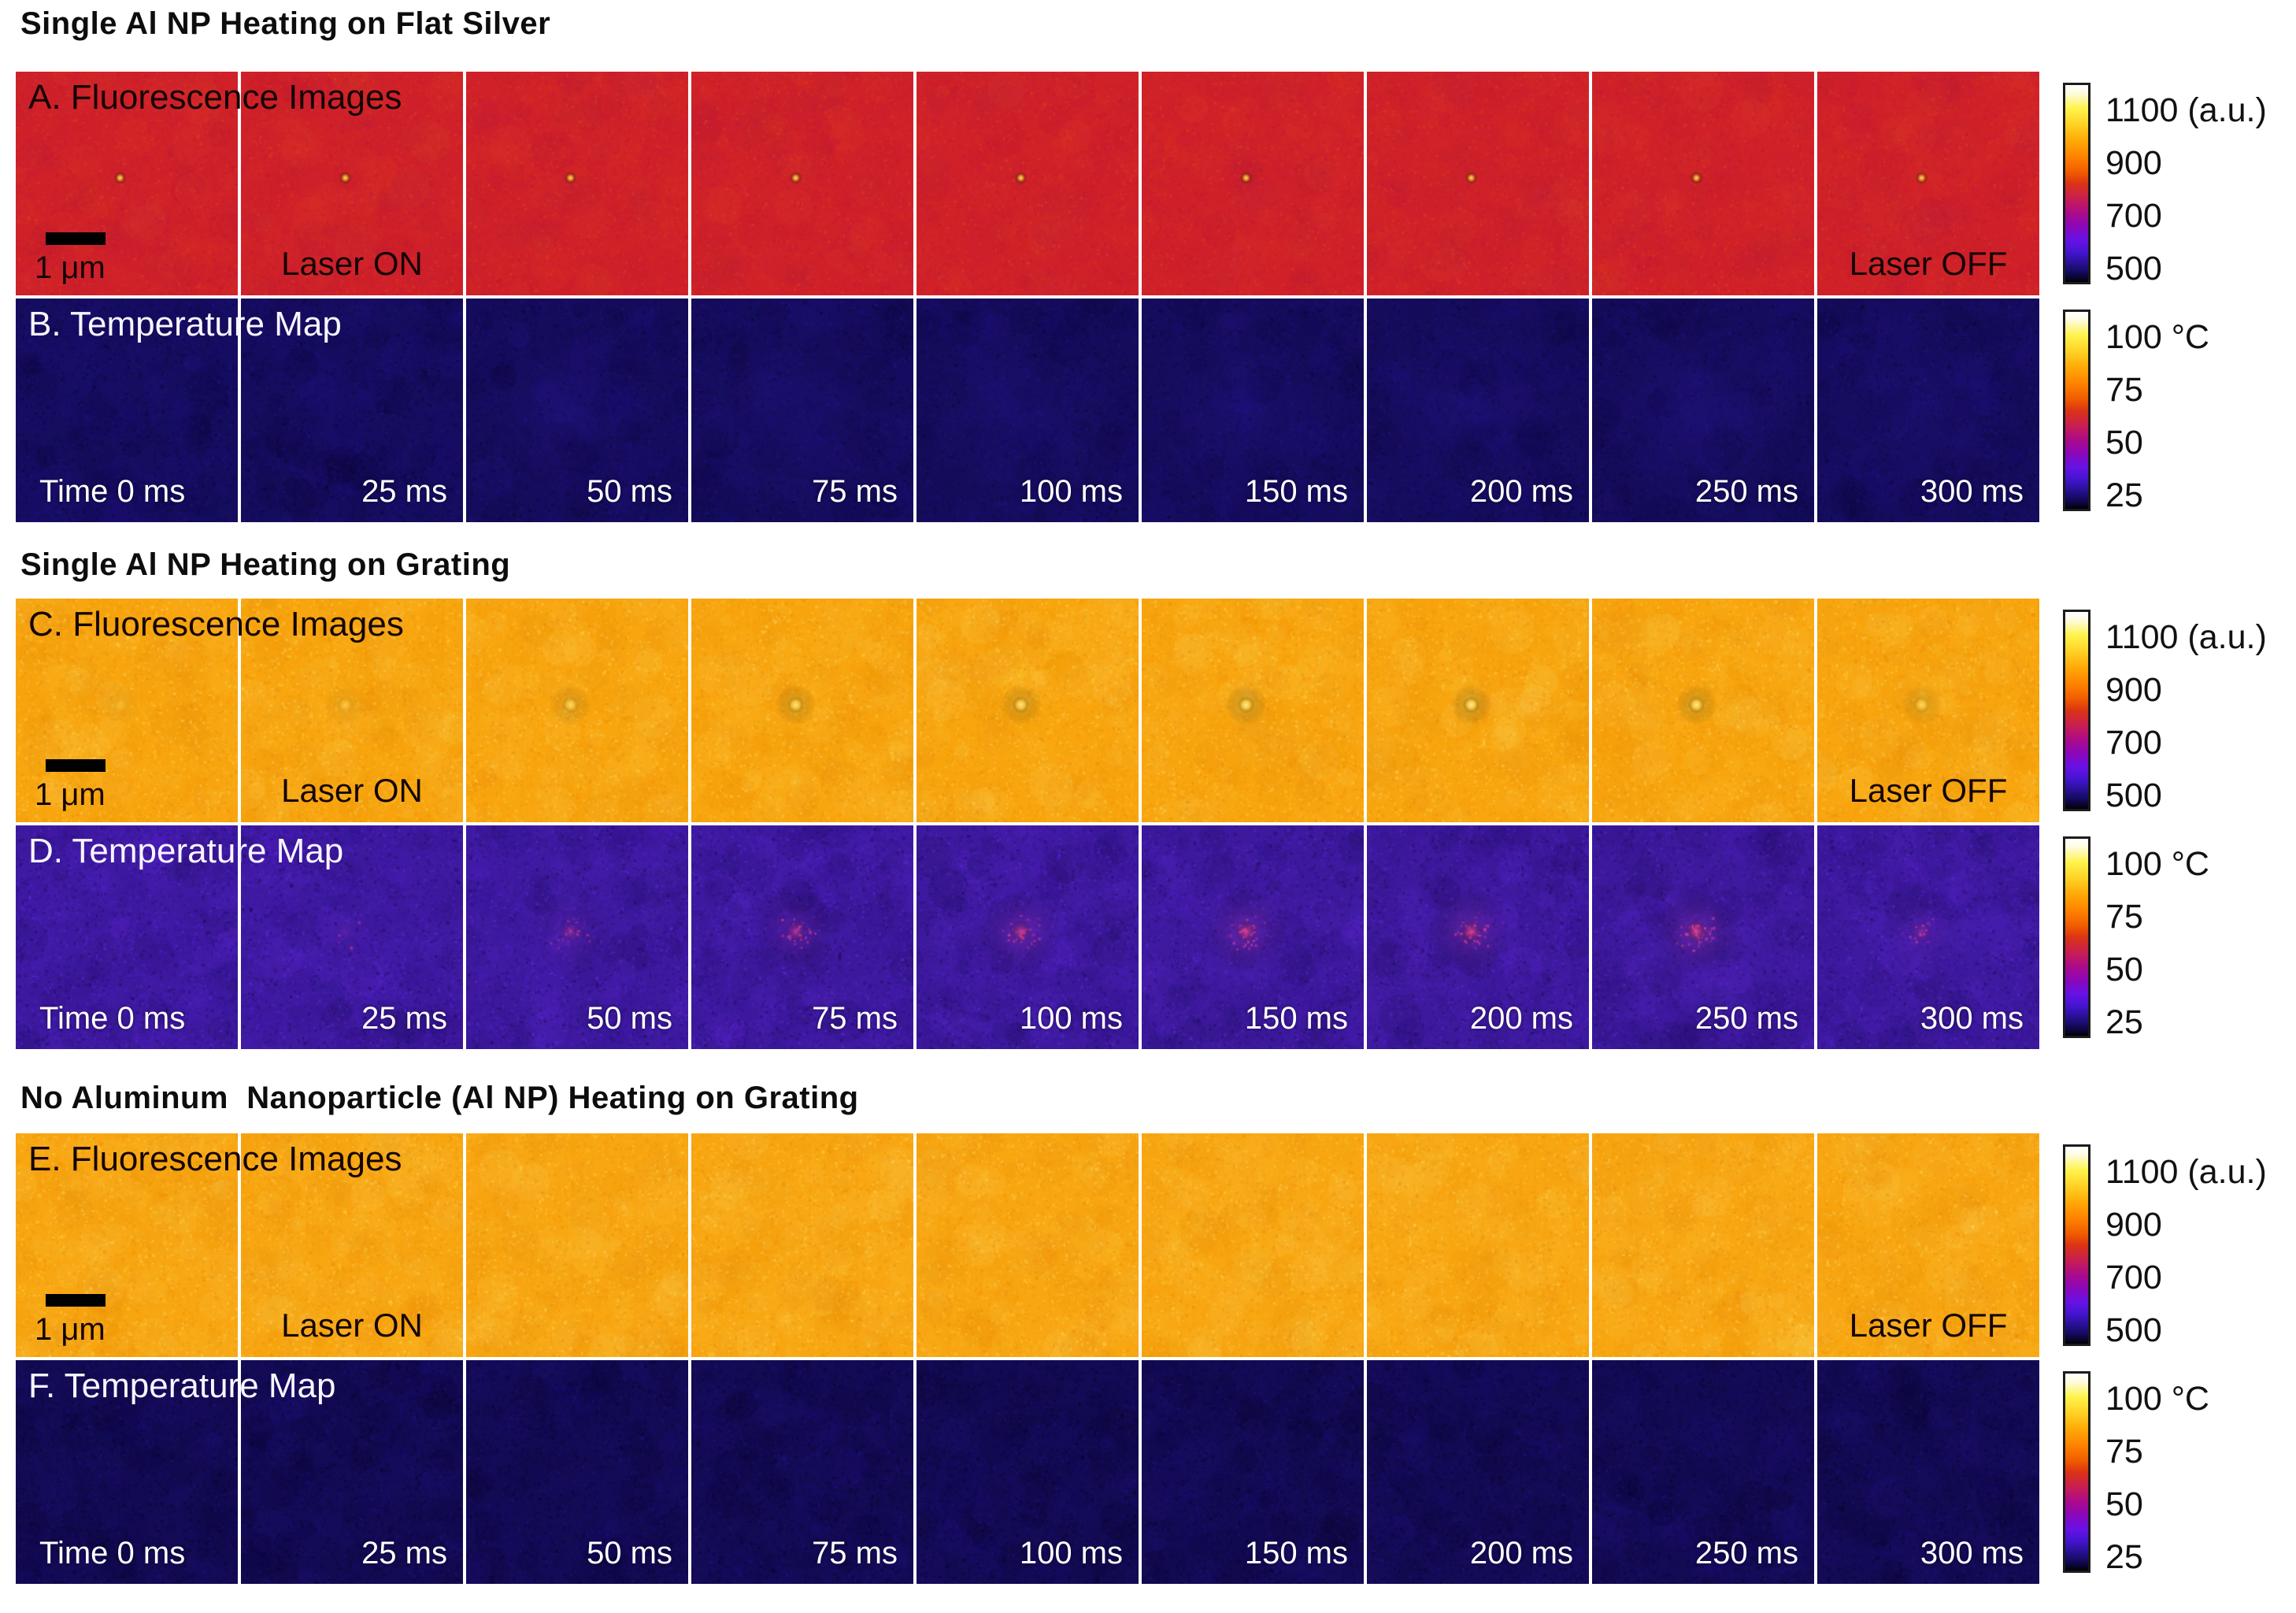 This screenshot has width=2296, height=1613. I want to click on laser-on-label: Laser ON, so click(352, 263).